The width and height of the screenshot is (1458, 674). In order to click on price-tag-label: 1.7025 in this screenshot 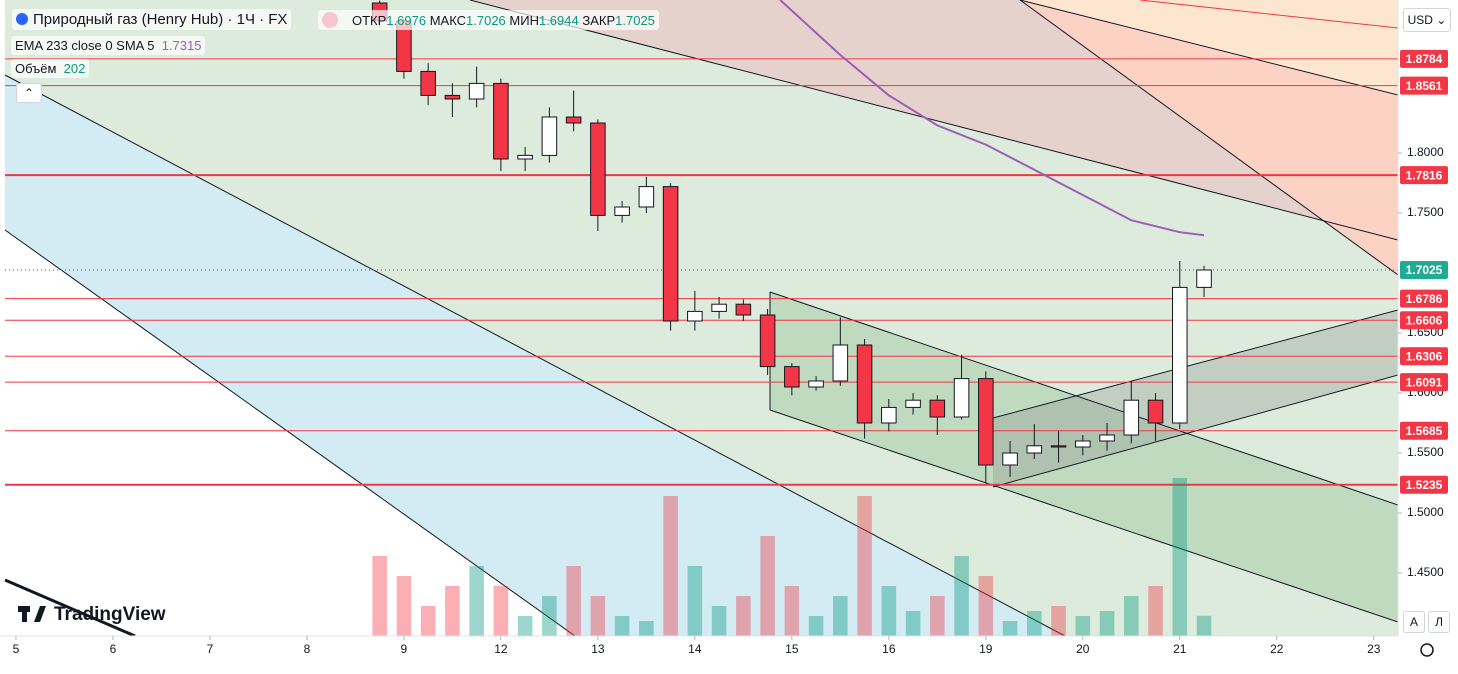, I will do `click(1424, 270)`.